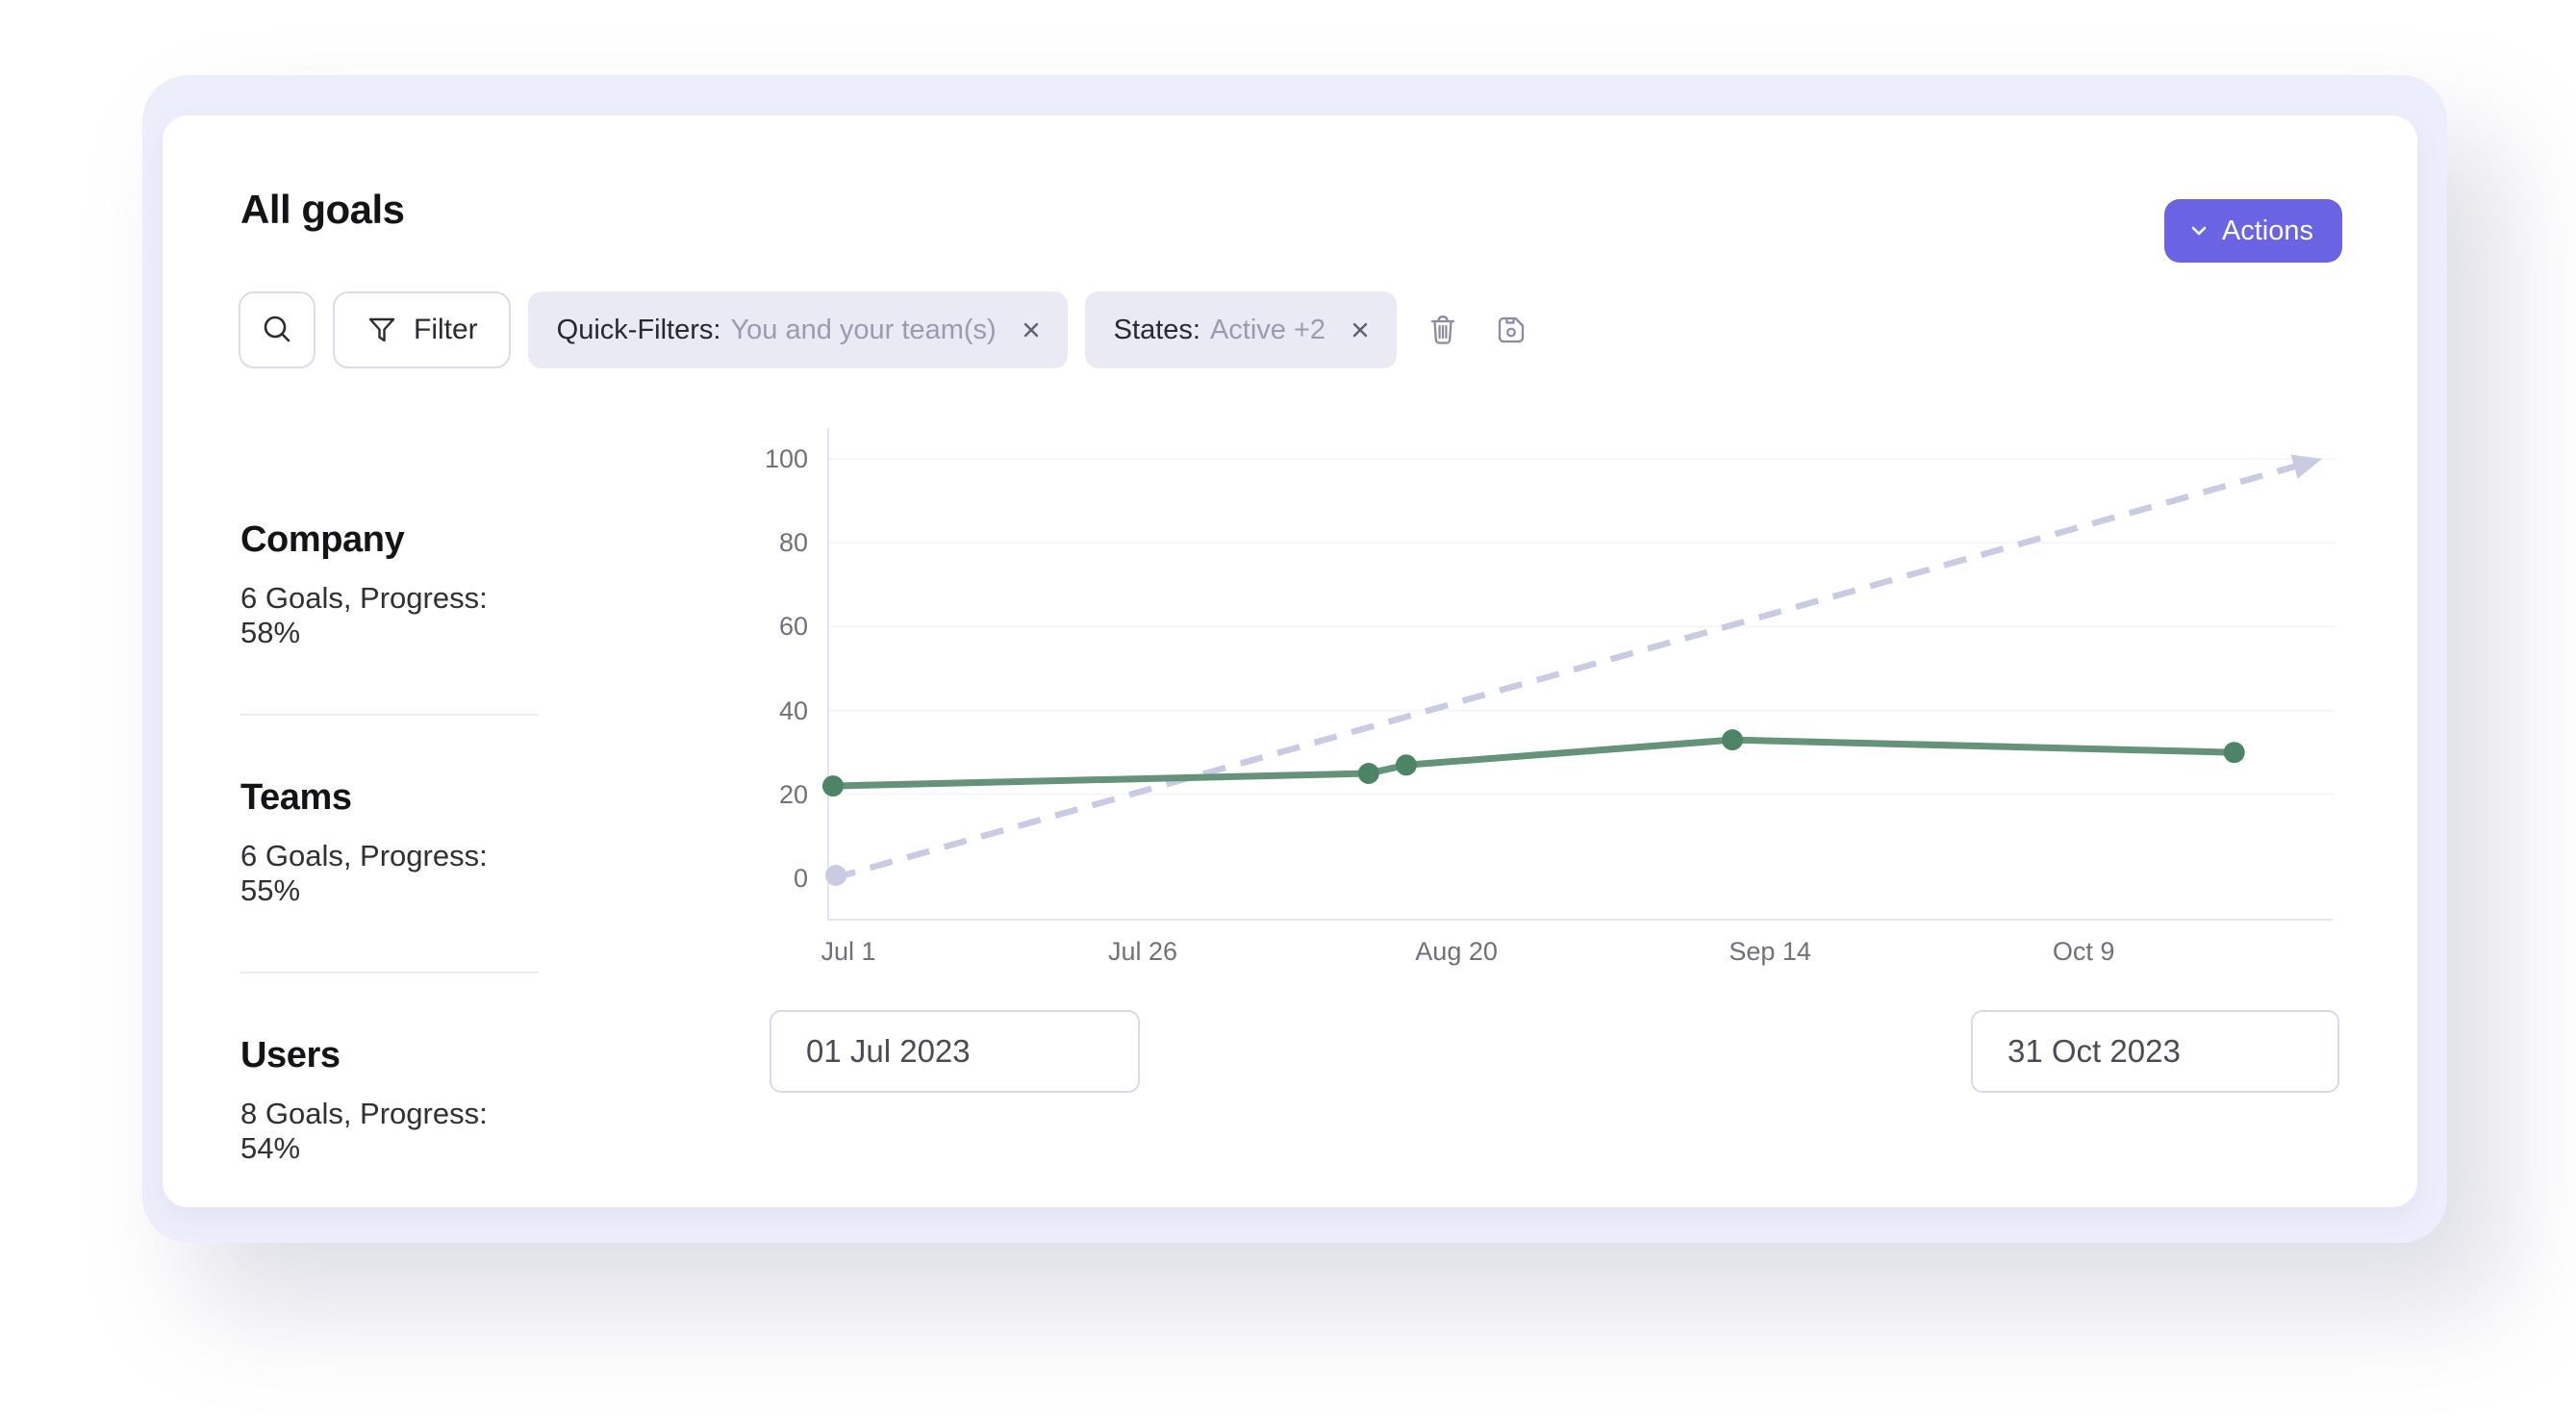  Describe the element at coordinates (848, 951) in the screenshot. I see `x-tick-label: Jul 1` at that location.